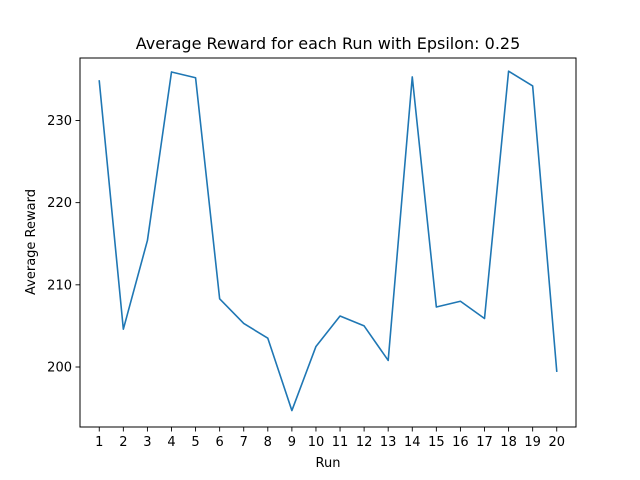  I want to click on y-tick-label: 210, so click(59, 285).